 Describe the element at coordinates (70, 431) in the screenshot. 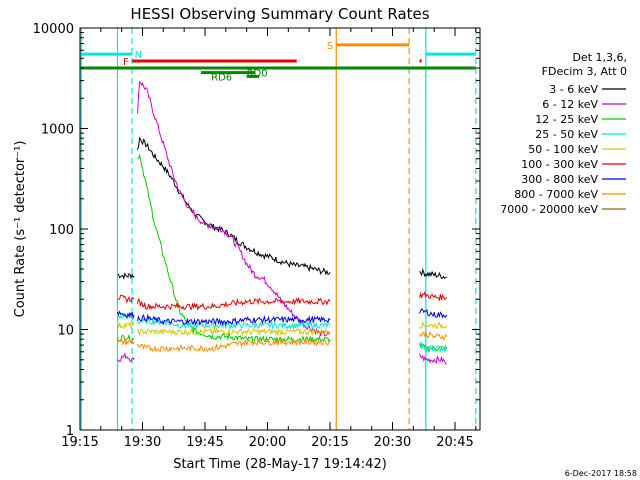

I see `y-tick-label: 1` at that location.